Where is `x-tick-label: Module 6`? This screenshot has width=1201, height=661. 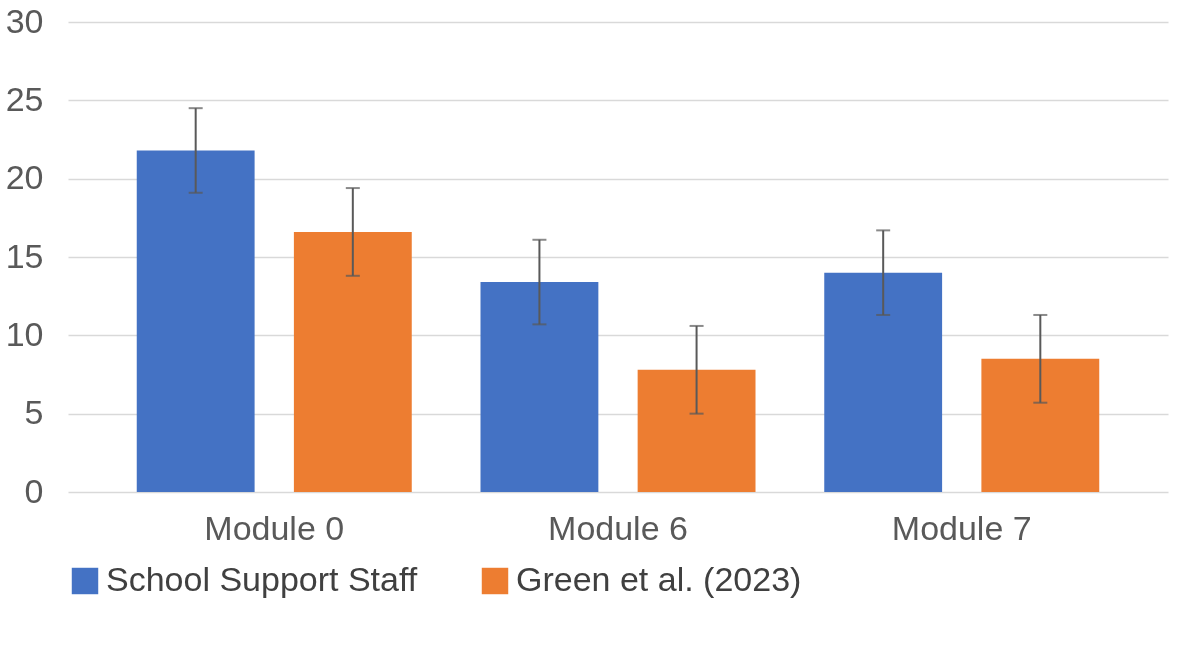 x-tick-label: Module 6 is located at coordinates (618, 527).